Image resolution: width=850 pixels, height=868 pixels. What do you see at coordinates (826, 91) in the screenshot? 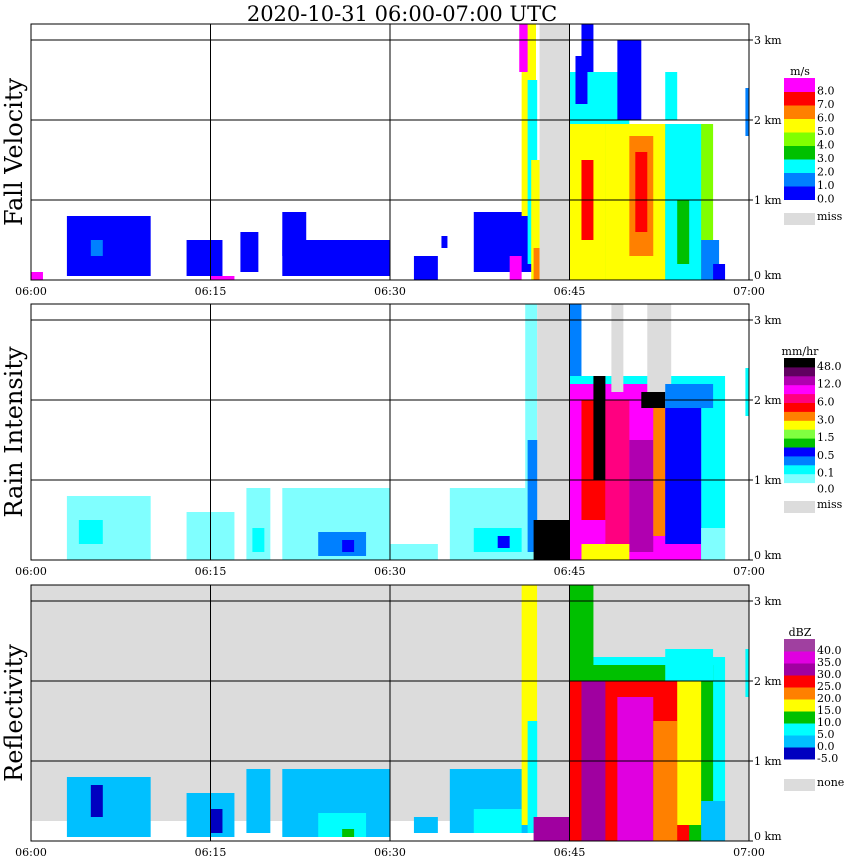
I see `legend-label: 8.0` at bounding box center [826, 91].